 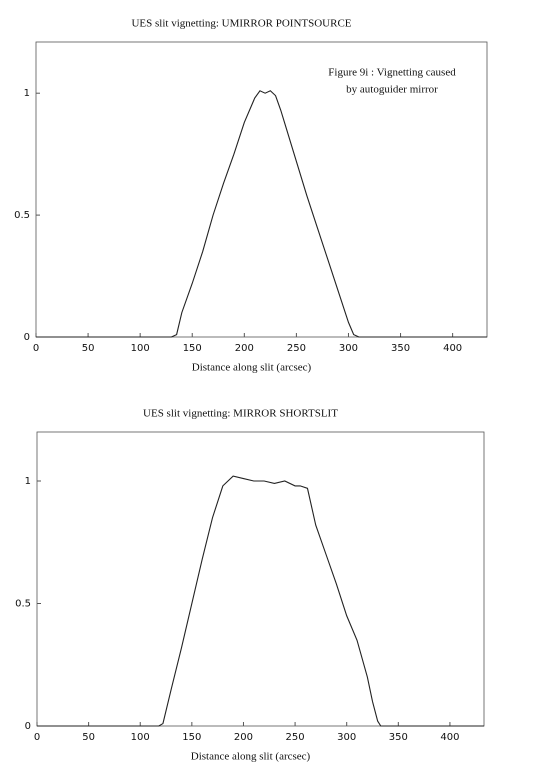 I want to click on annotation: by autoguider mirror, so click(x=392, y=90).